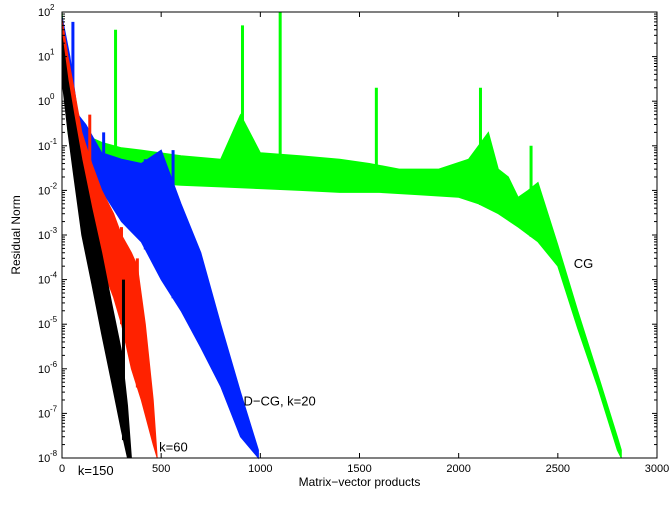 This screenshot has height=523, width=671. Describe the element at coordinates (54, 319) in the screenshot. I see `y-tick-exponent: -5` at that location.